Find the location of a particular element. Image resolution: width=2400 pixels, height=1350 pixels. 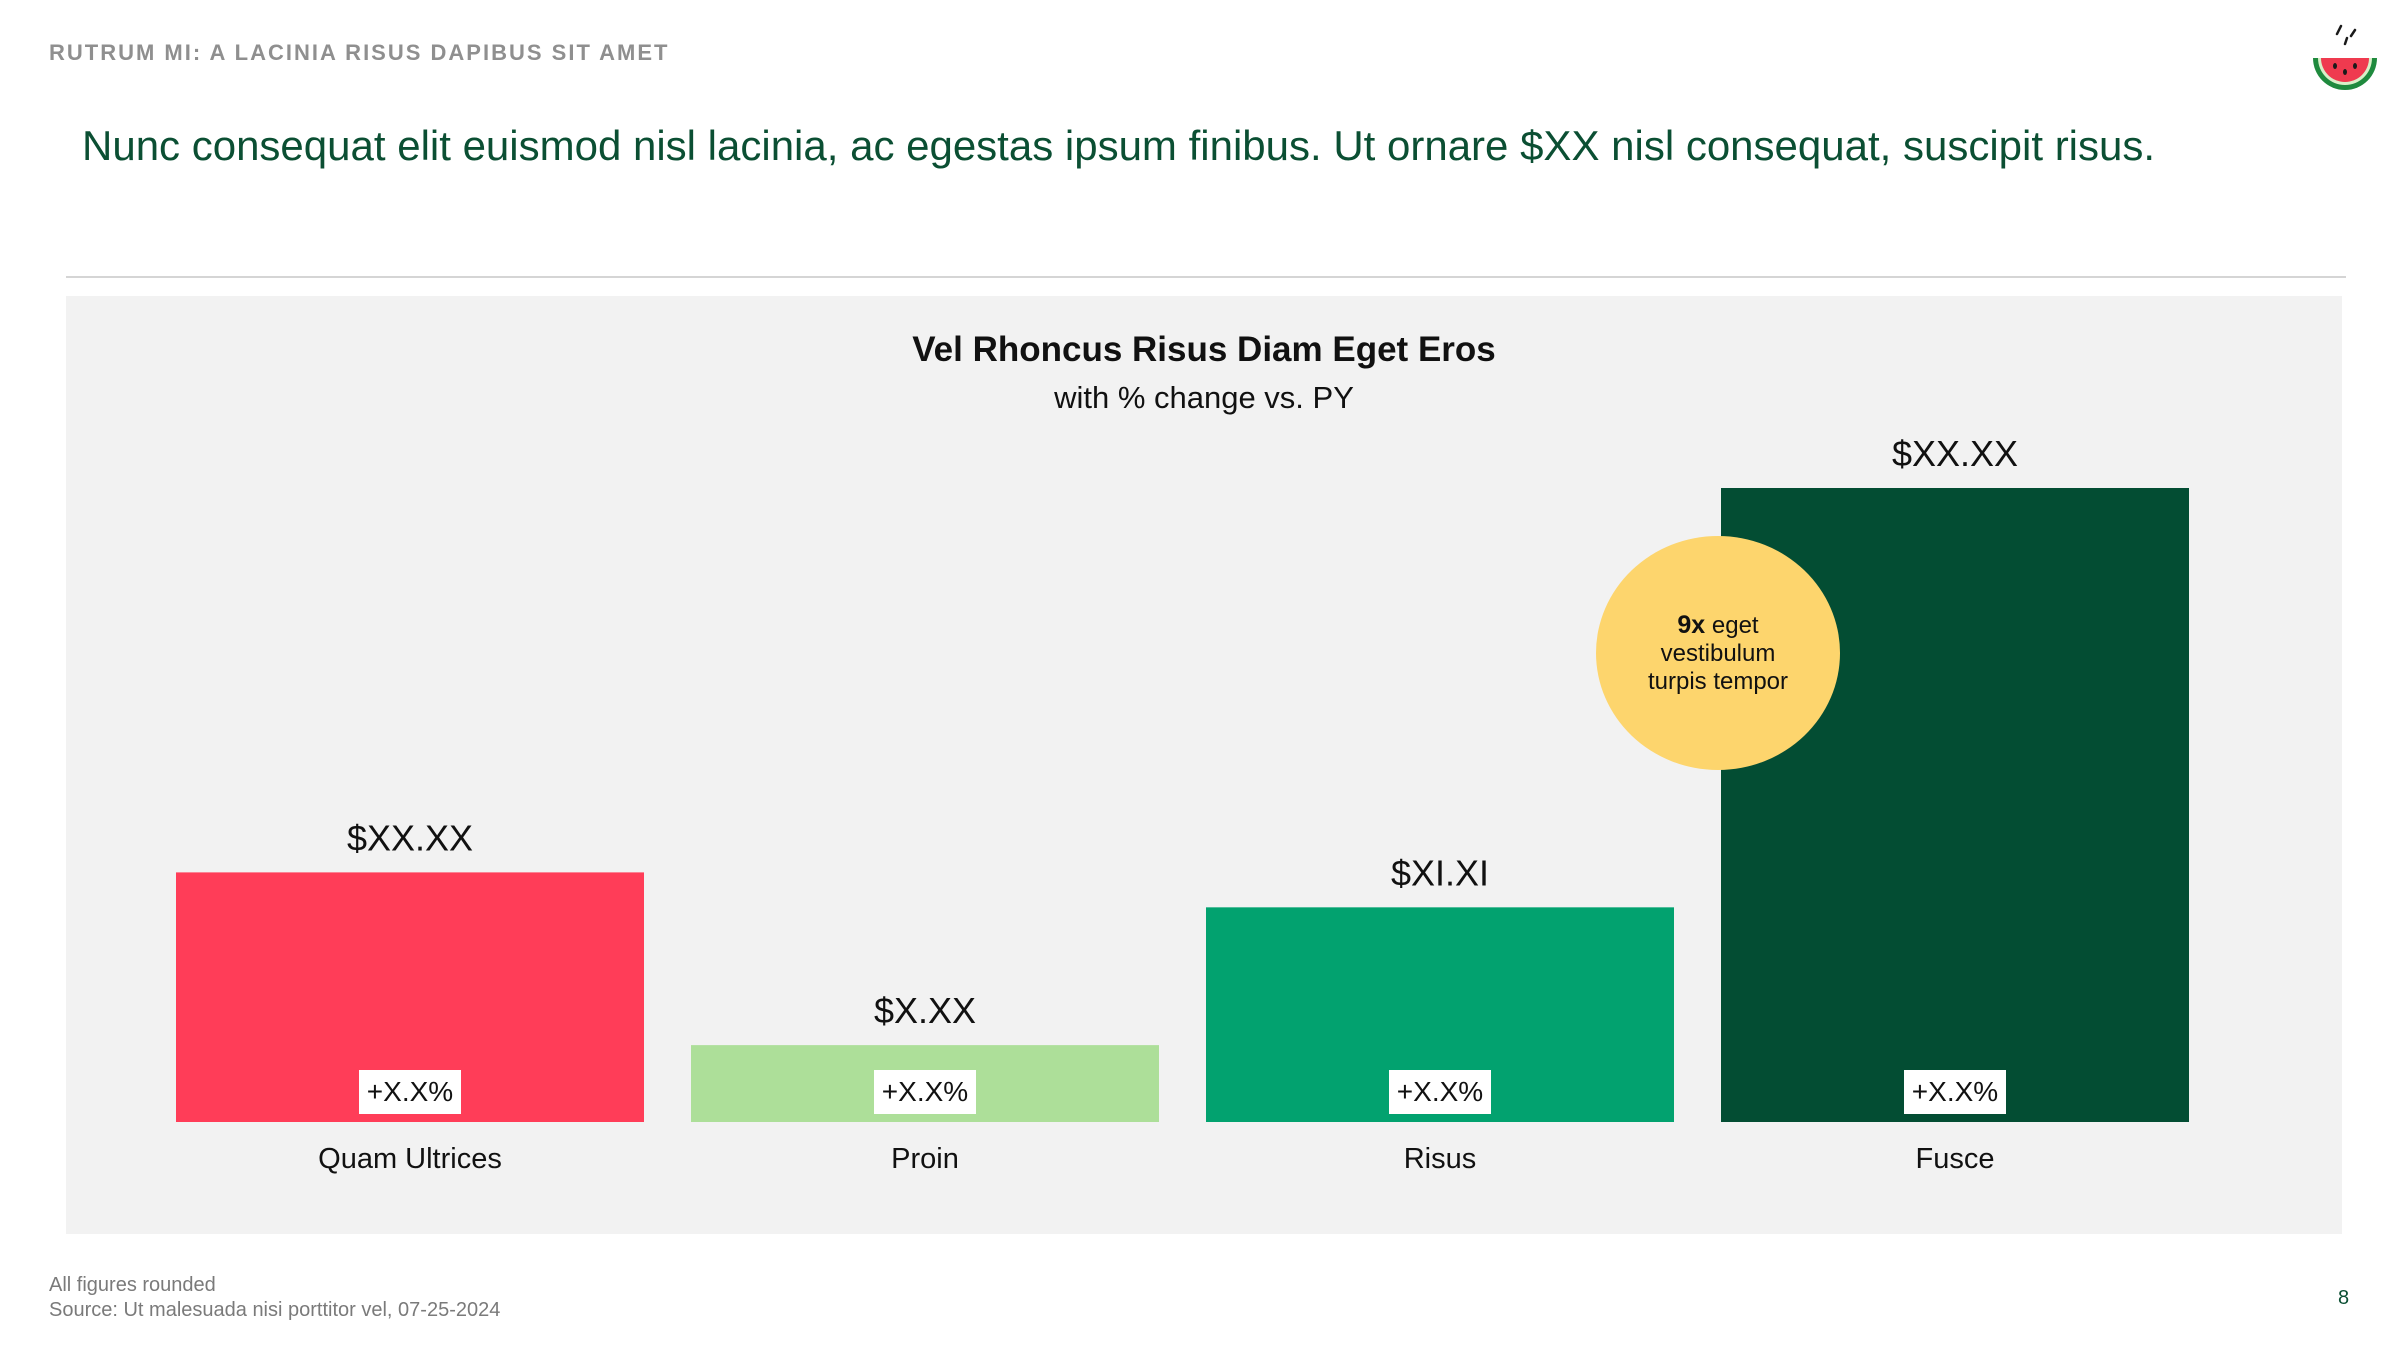

category-label: Fusce is located at coordinates (1955, 1159).